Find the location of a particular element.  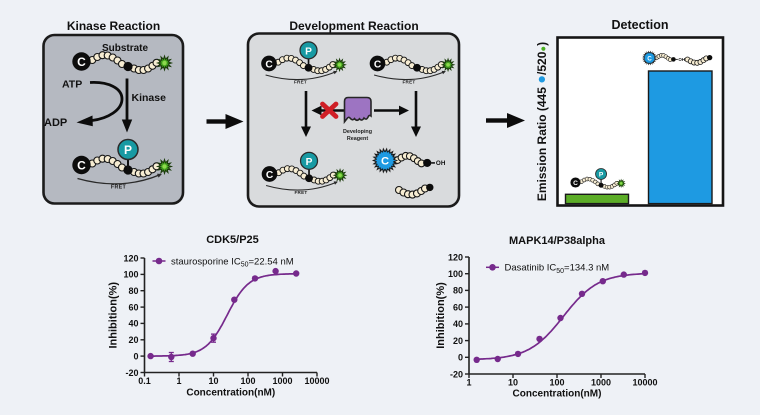

svg-text: MAPK14/P38alpha is located at coordinates (557, 241).